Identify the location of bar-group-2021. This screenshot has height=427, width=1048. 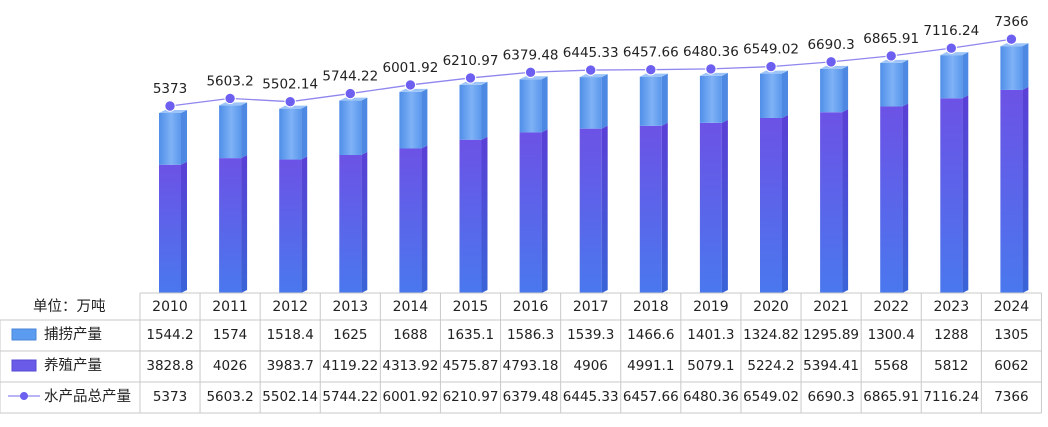
(834, 179).